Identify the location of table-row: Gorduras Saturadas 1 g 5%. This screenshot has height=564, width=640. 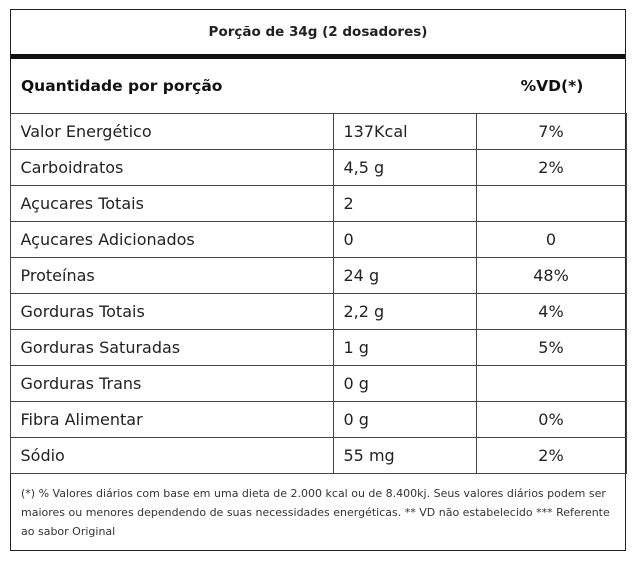
(318, 347).